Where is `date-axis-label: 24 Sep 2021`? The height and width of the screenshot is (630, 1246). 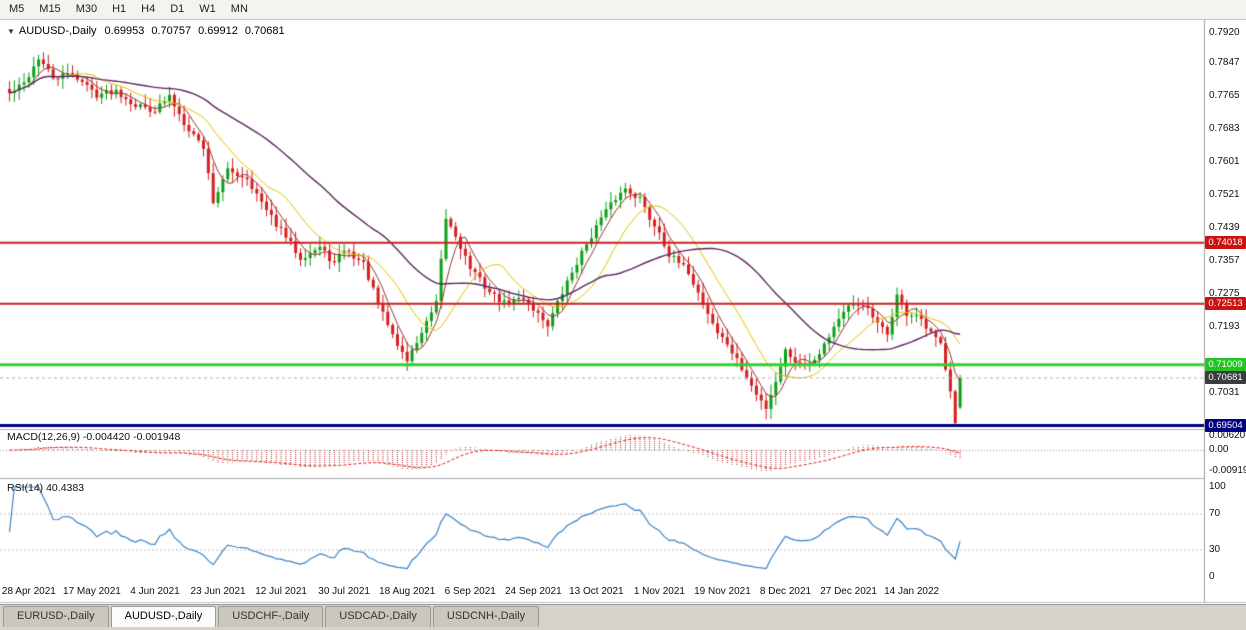
date-axis-label: 24 Sep 2021 is located at coordinates (533, 591).